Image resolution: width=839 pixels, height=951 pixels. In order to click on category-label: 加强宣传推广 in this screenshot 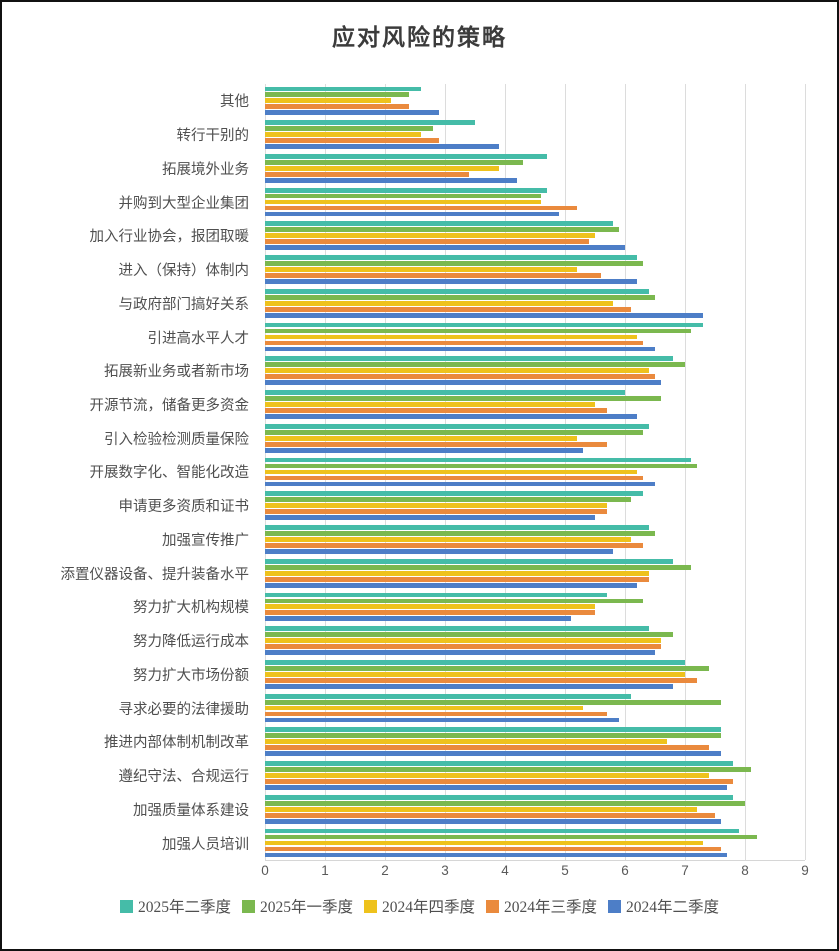, I will do `click(205, 540)`.